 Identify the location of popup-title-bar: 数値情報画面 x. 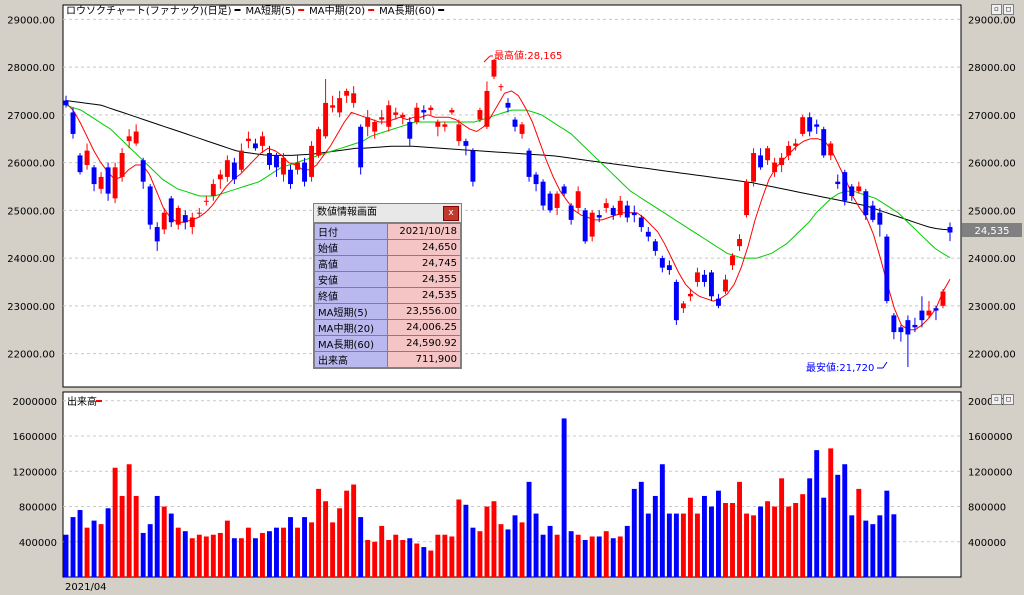
(387, 213).